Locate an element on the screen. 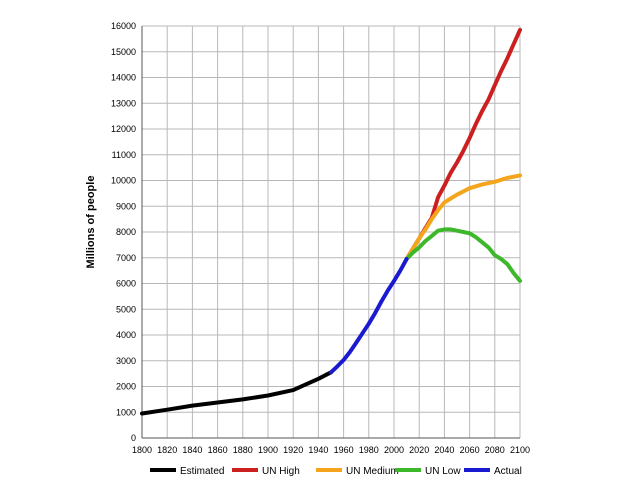 This screenshot has width=620, height=490. x-tick-label: 2020 is located at coordinates (419, 450).